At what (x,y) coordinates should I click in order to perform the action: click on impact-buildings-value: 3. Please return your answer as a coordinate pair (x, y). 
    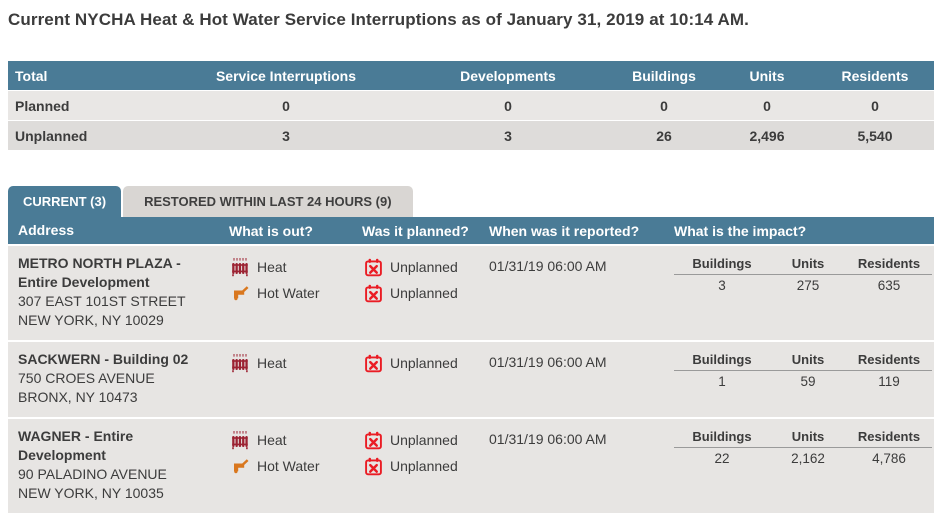
    Looking at the image, I should click on (722, 285).